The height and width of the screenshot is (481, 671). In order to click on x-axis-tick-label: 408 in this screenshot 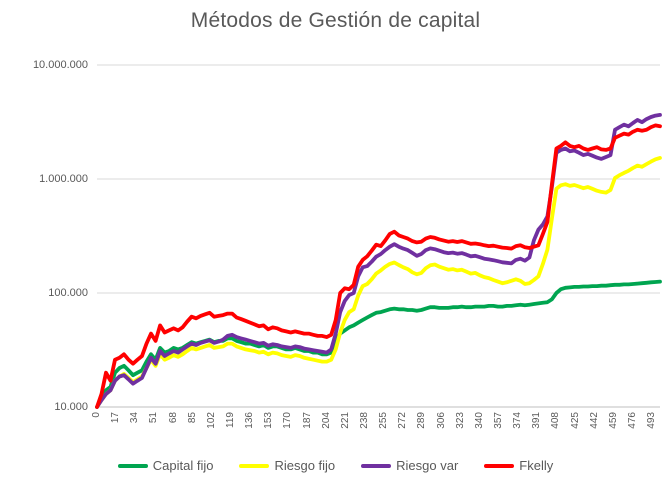, I will do `click(555, 420)`.